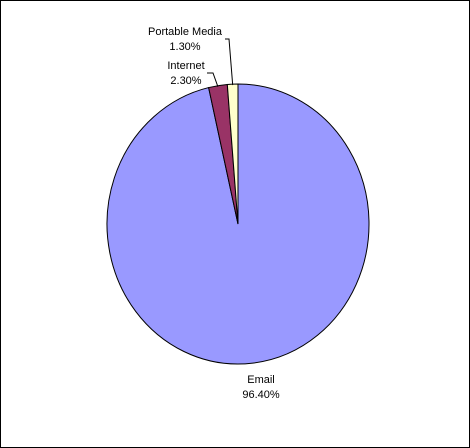  I want to click on slice-label-portable-media-value: 1.30%, so click(184, 47).